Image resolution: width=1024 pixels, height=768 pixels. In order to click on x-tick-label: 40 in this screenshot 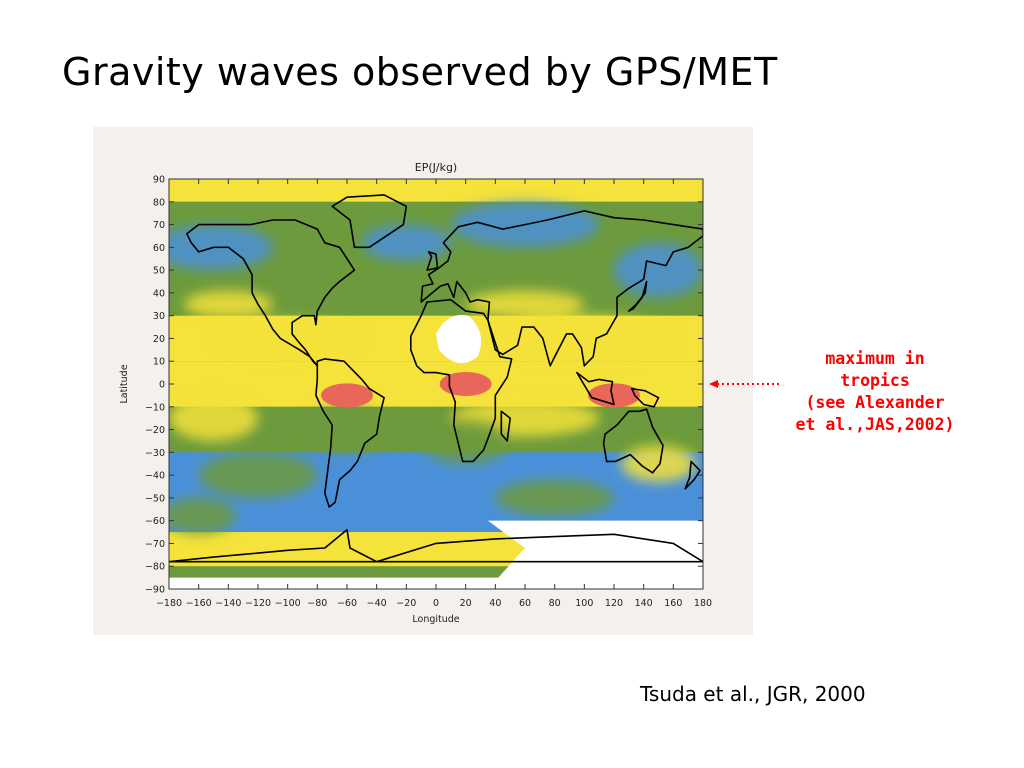, I will do `click(495, 603)`.